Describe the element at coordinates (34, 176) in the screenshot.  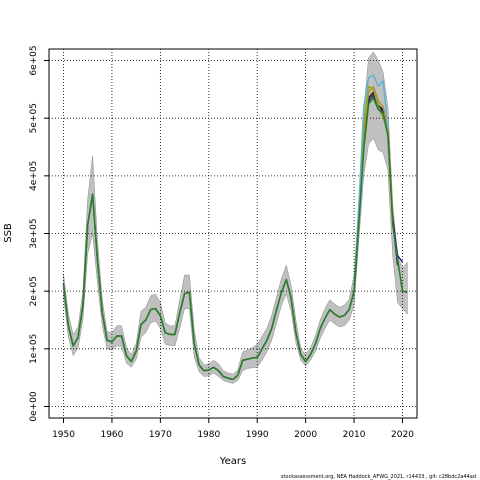
I see `y-tick-label: 4e+05` at that location.